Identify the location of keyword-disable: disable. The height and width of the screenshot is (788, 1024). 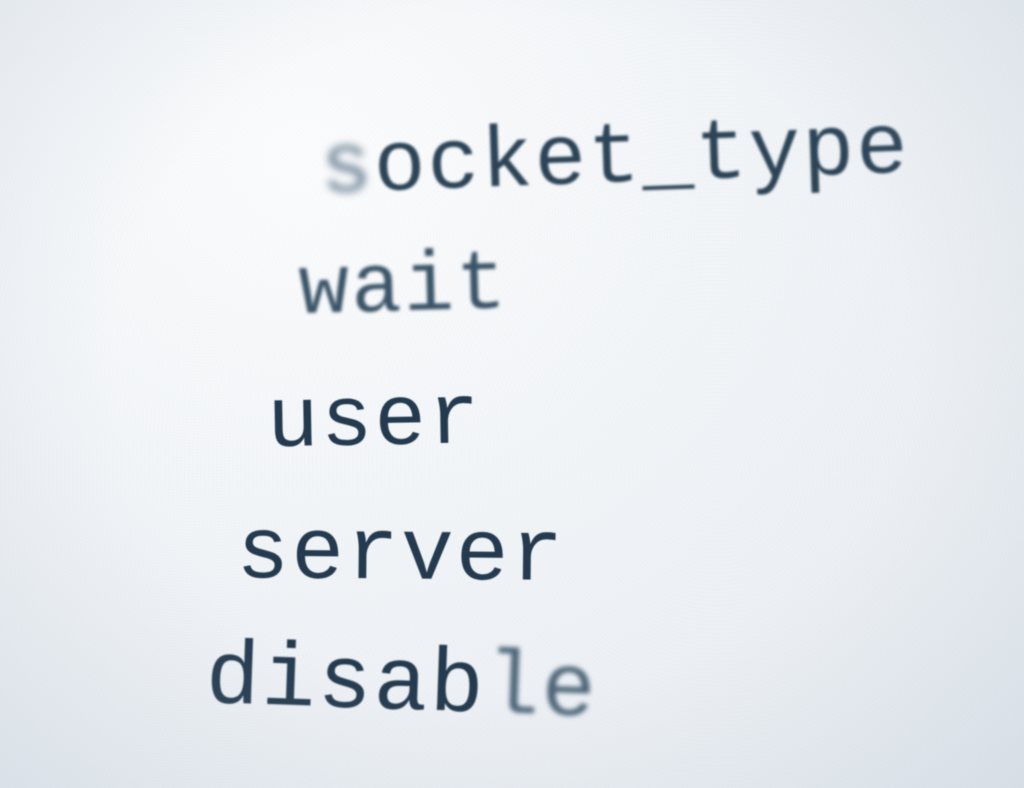
(401, 686).